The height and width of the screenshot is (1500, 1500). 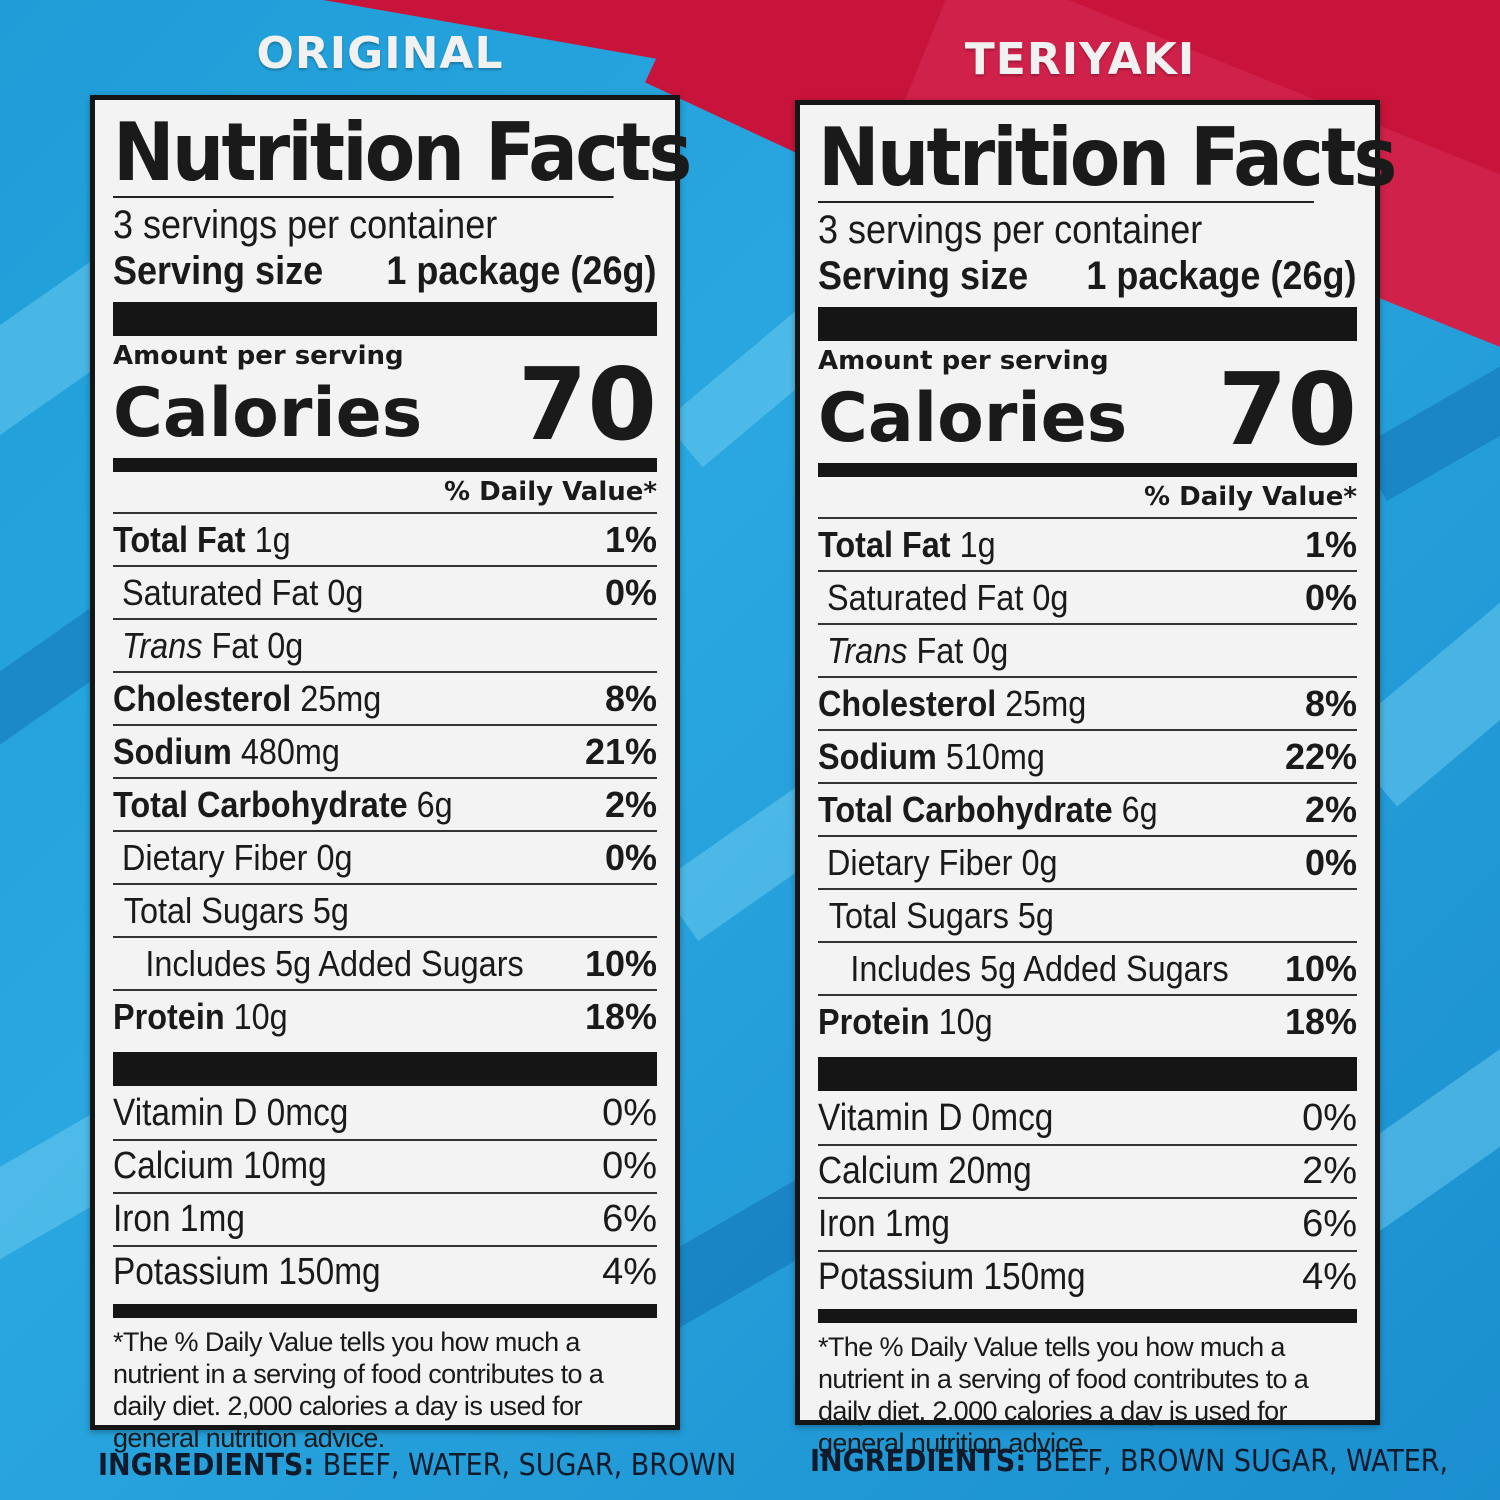 I want to click on ingredients-original: INGREDIENTS: BEEF, WATER, SUGAR, BROWN, so click(x=417, y=1465).